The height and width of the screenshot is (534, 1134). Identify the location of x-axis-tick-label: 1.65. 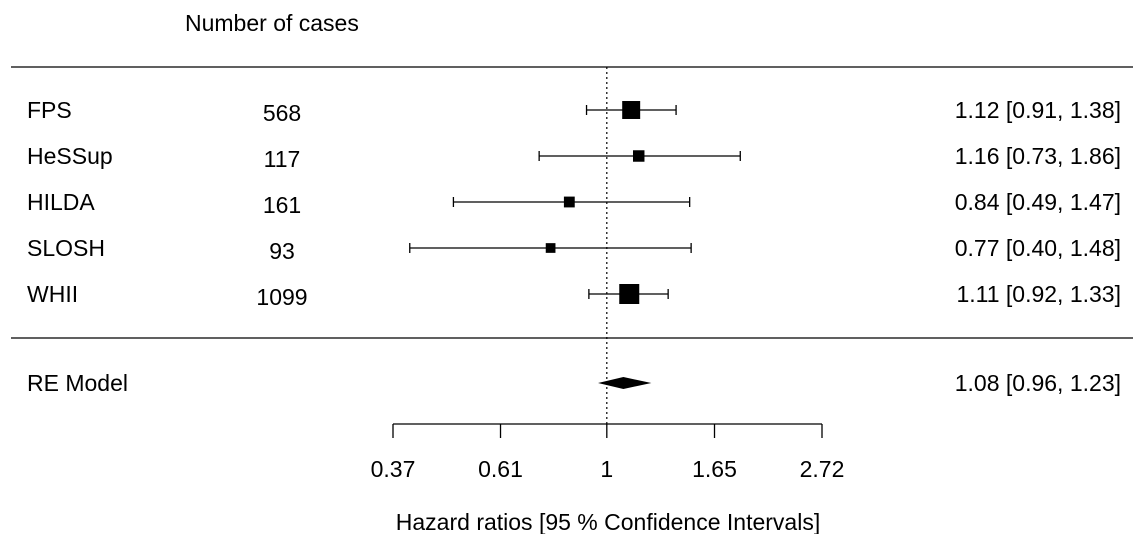
(714, 469).